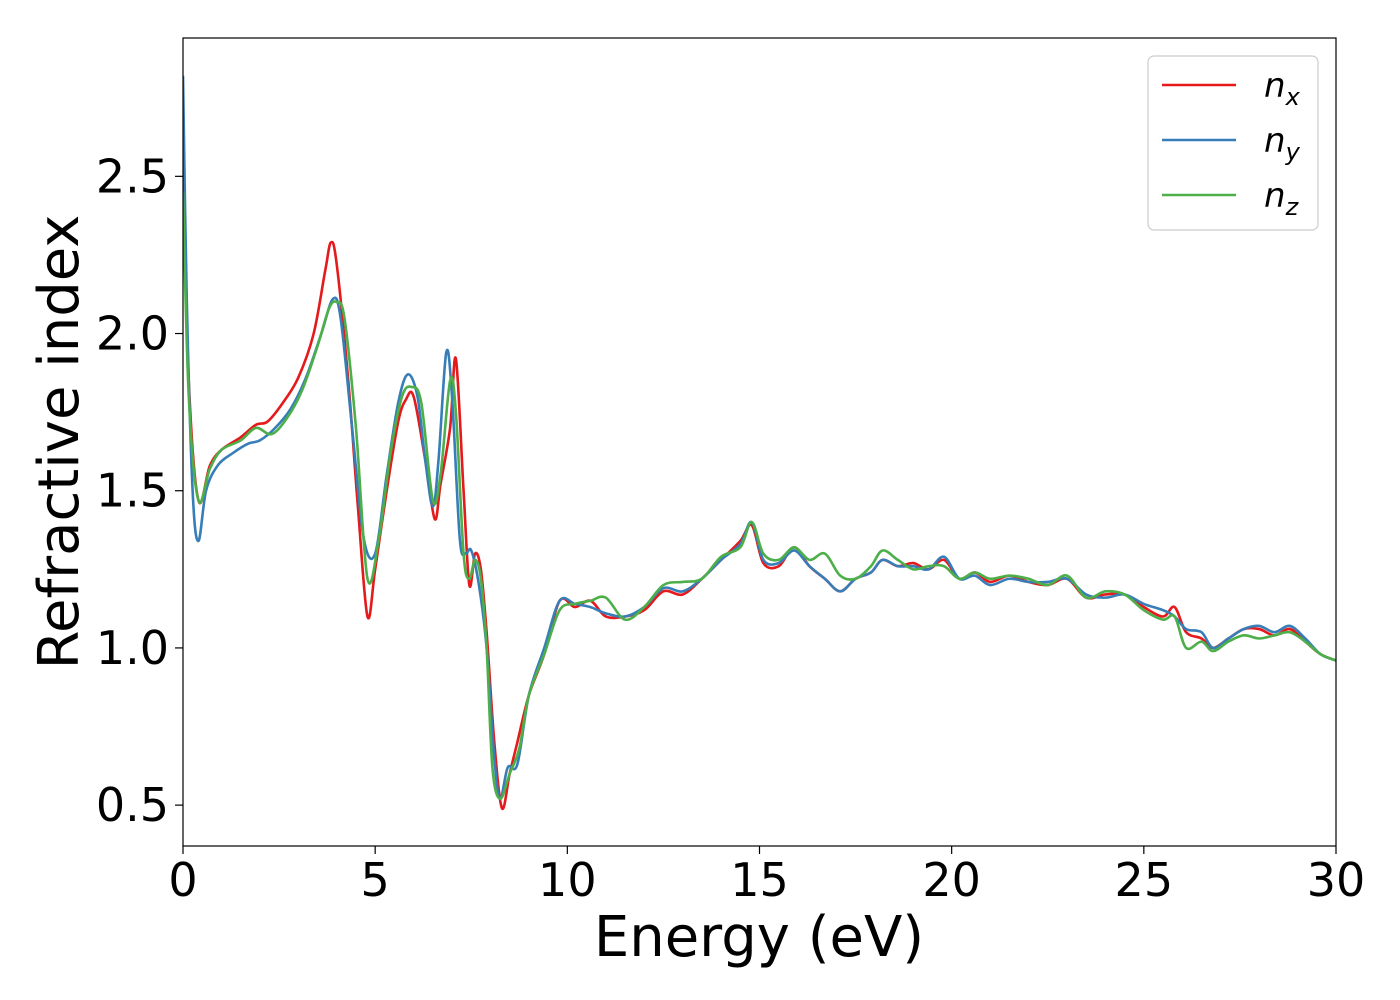 Image resolution: width=1400 pixels, height=1000 pixels. I want to click on y-axis: 0.5 1.0 1.5 2.0 2.5, so click(139, 490).